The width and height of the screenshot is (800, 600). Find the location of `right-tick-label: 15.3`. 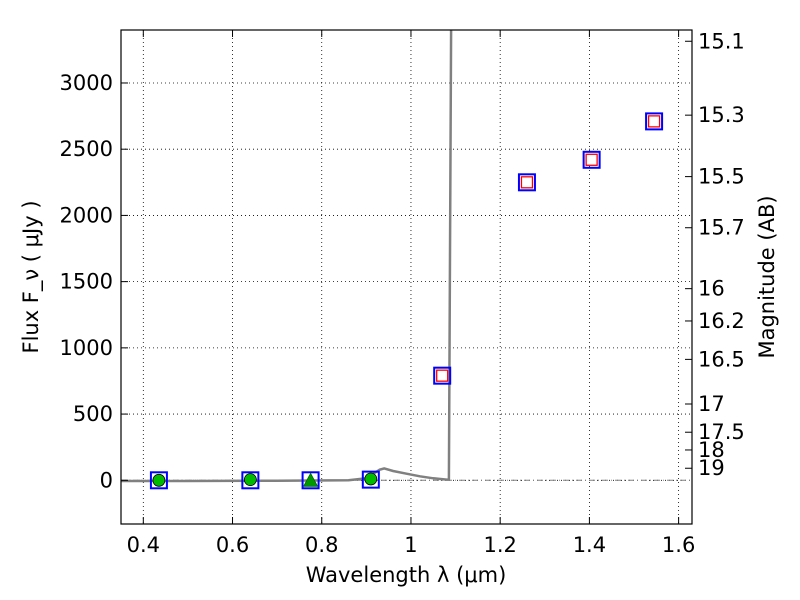

right-tick-label: 15.3 is located at coordinates (721, 115).